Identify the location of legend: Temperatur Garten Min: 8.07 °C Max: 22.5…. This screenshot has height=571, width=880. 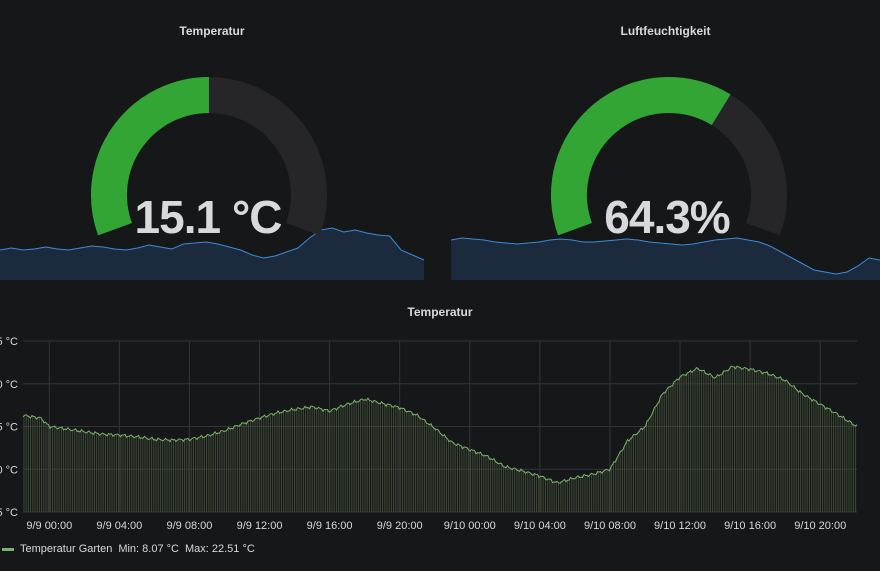
(128, 549).